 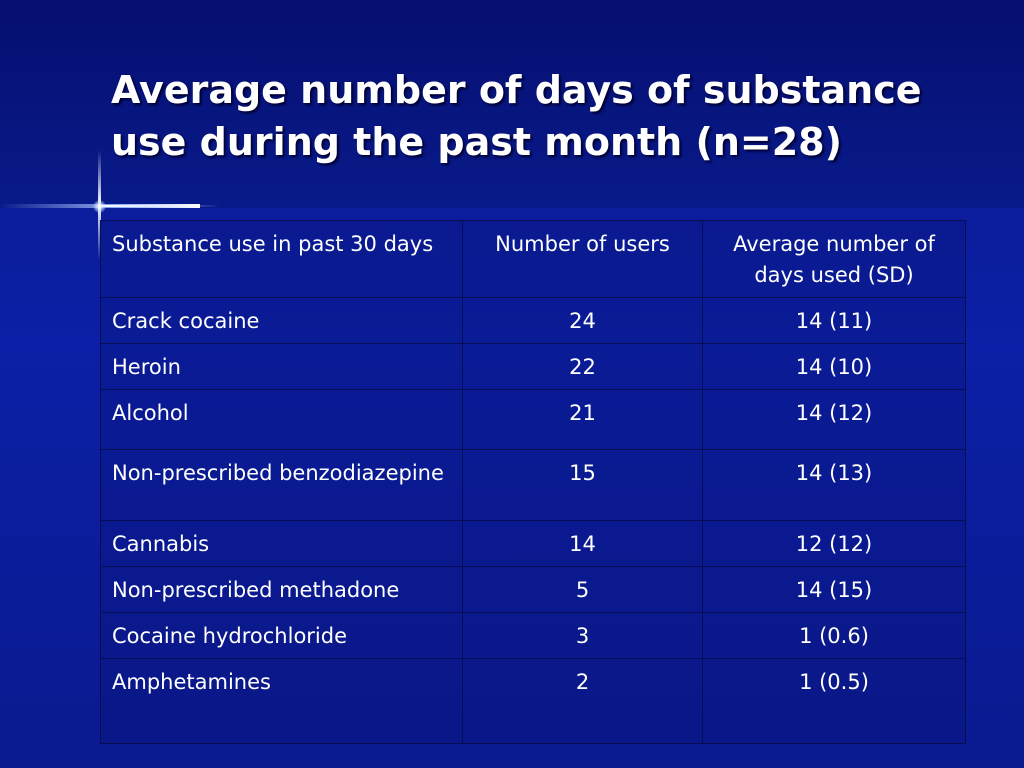 I want to click on cell-users: 3, so click(x=582, y=635).